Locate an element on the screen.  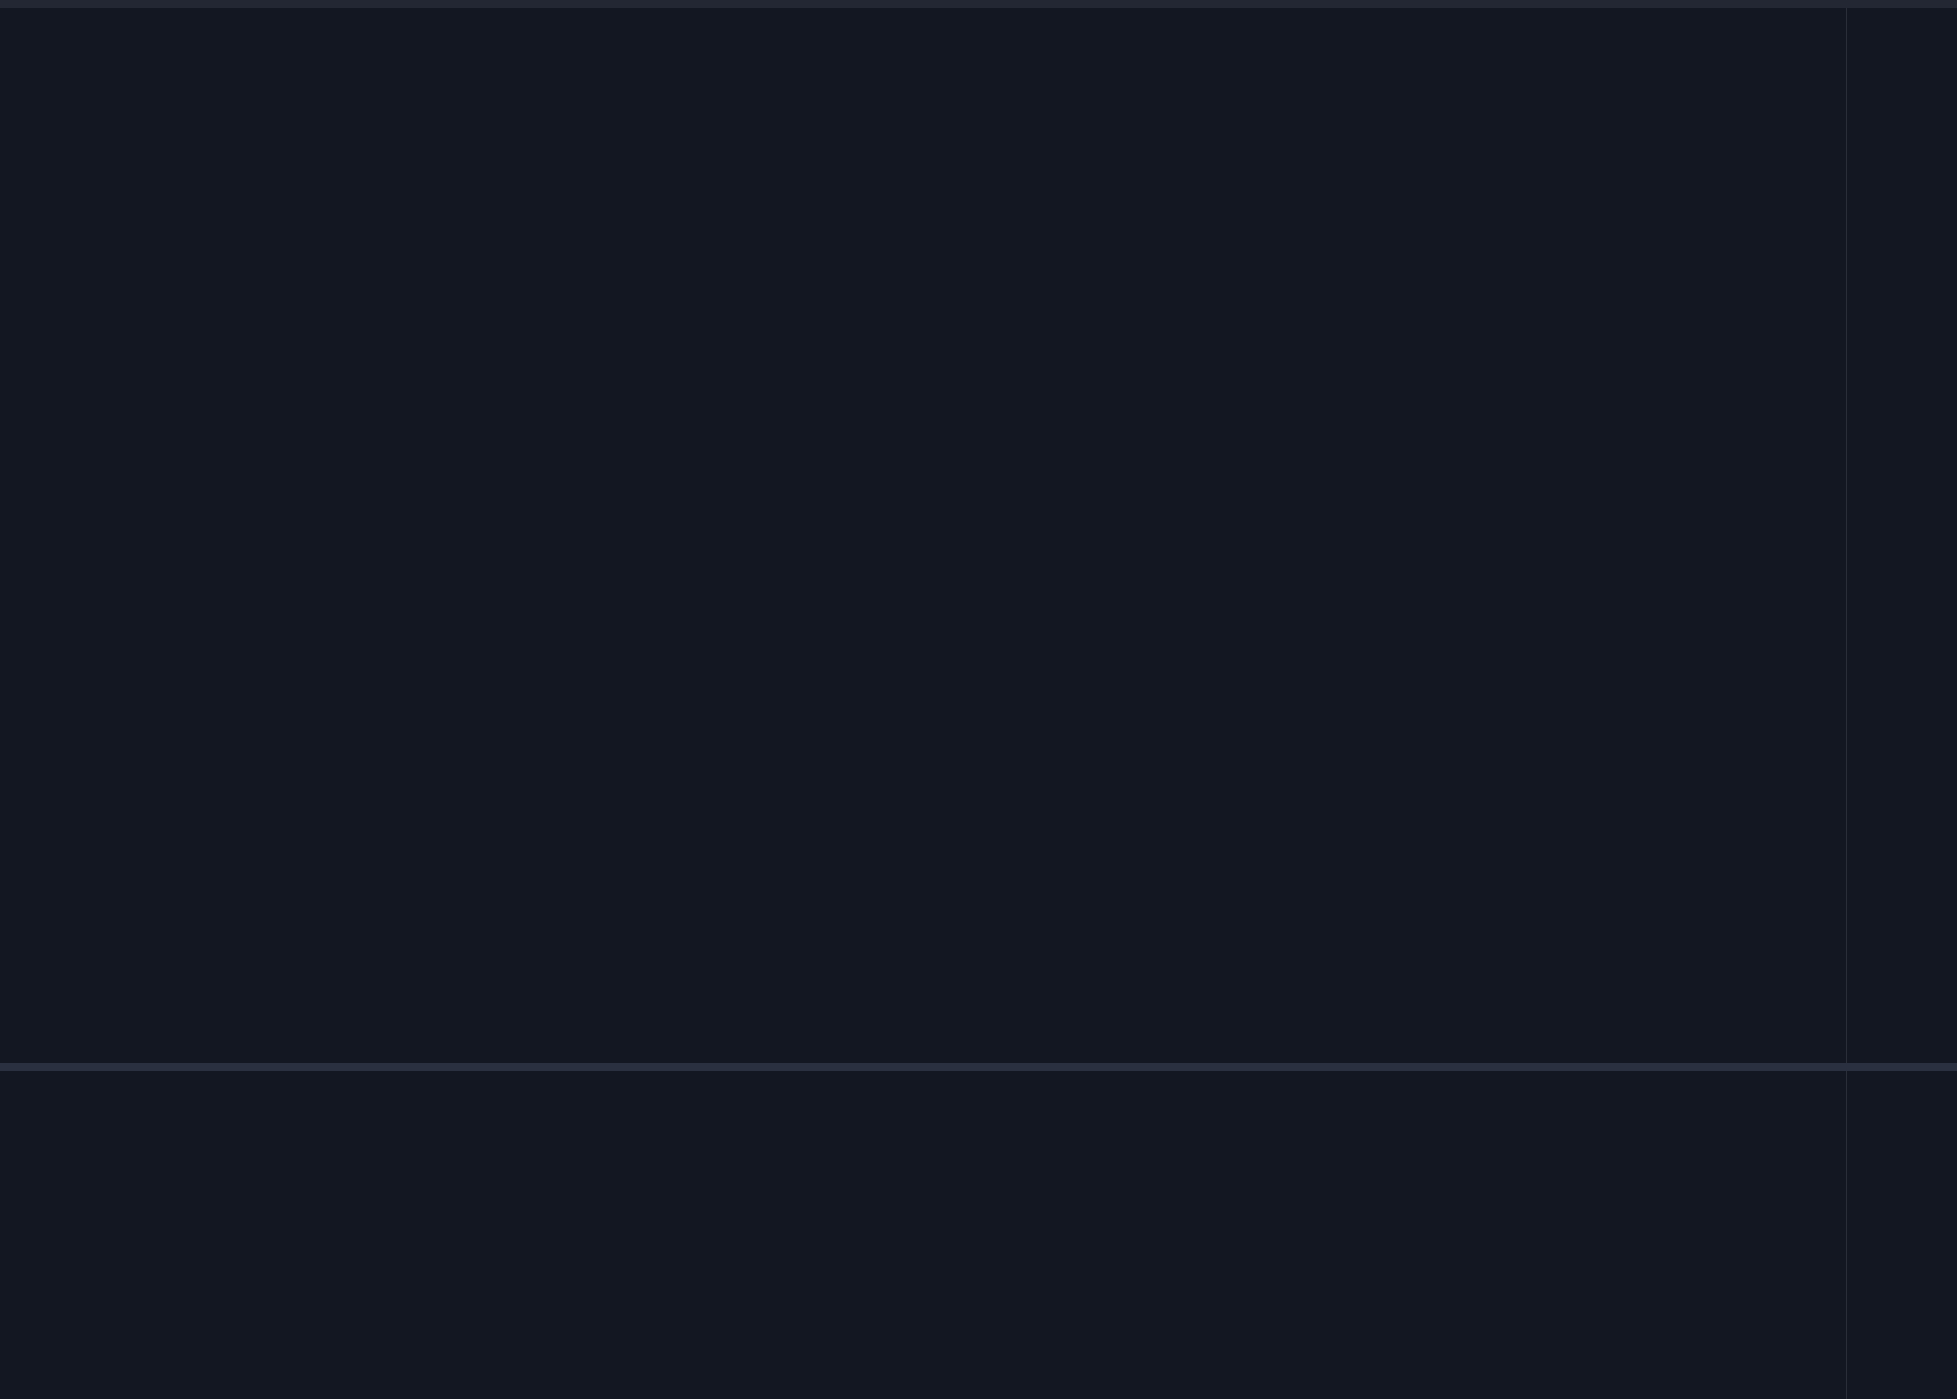
top-strip is located at coordinates (978, 4).